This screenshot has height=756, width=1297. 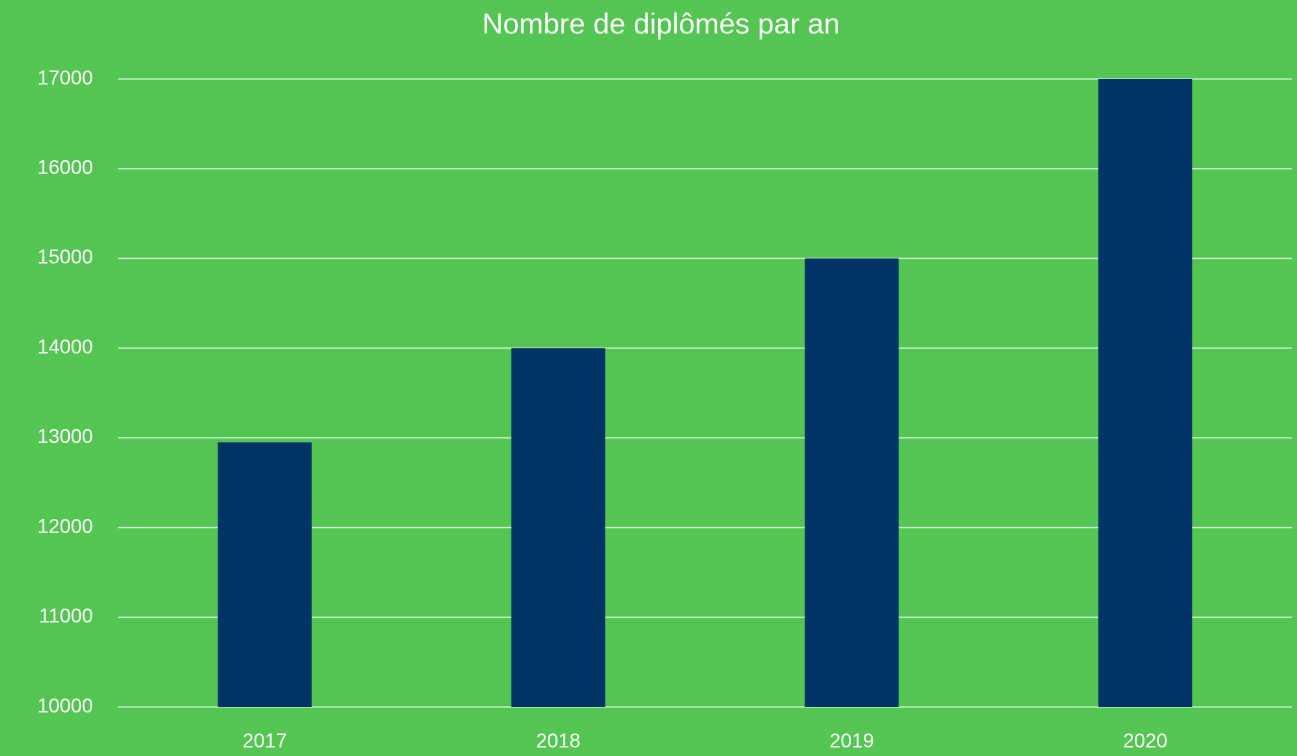 I want to click on y-tick-label: 17000, so click(x=65, y=78).